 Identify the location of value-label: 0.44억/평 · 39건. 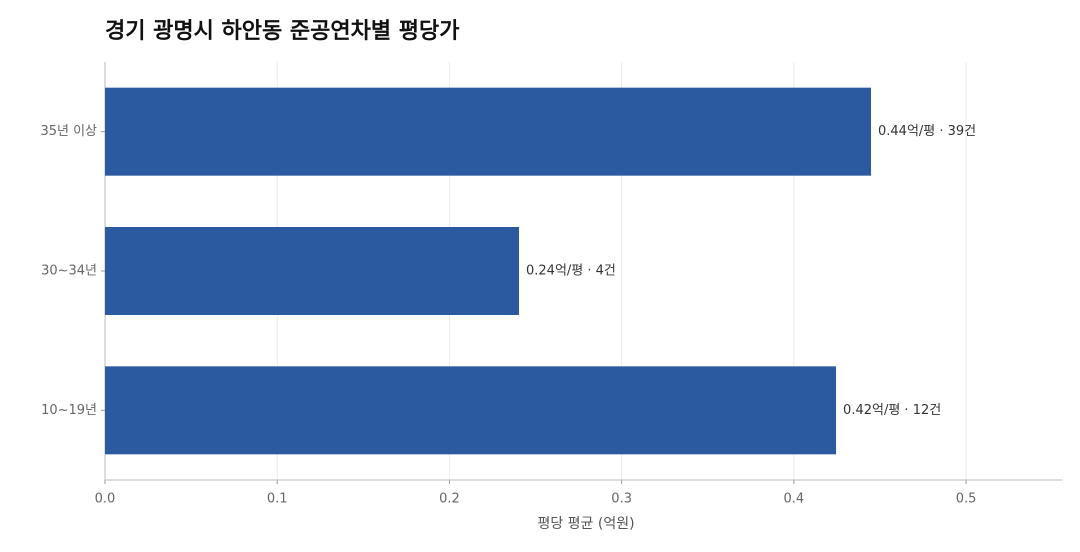
(927, 131).